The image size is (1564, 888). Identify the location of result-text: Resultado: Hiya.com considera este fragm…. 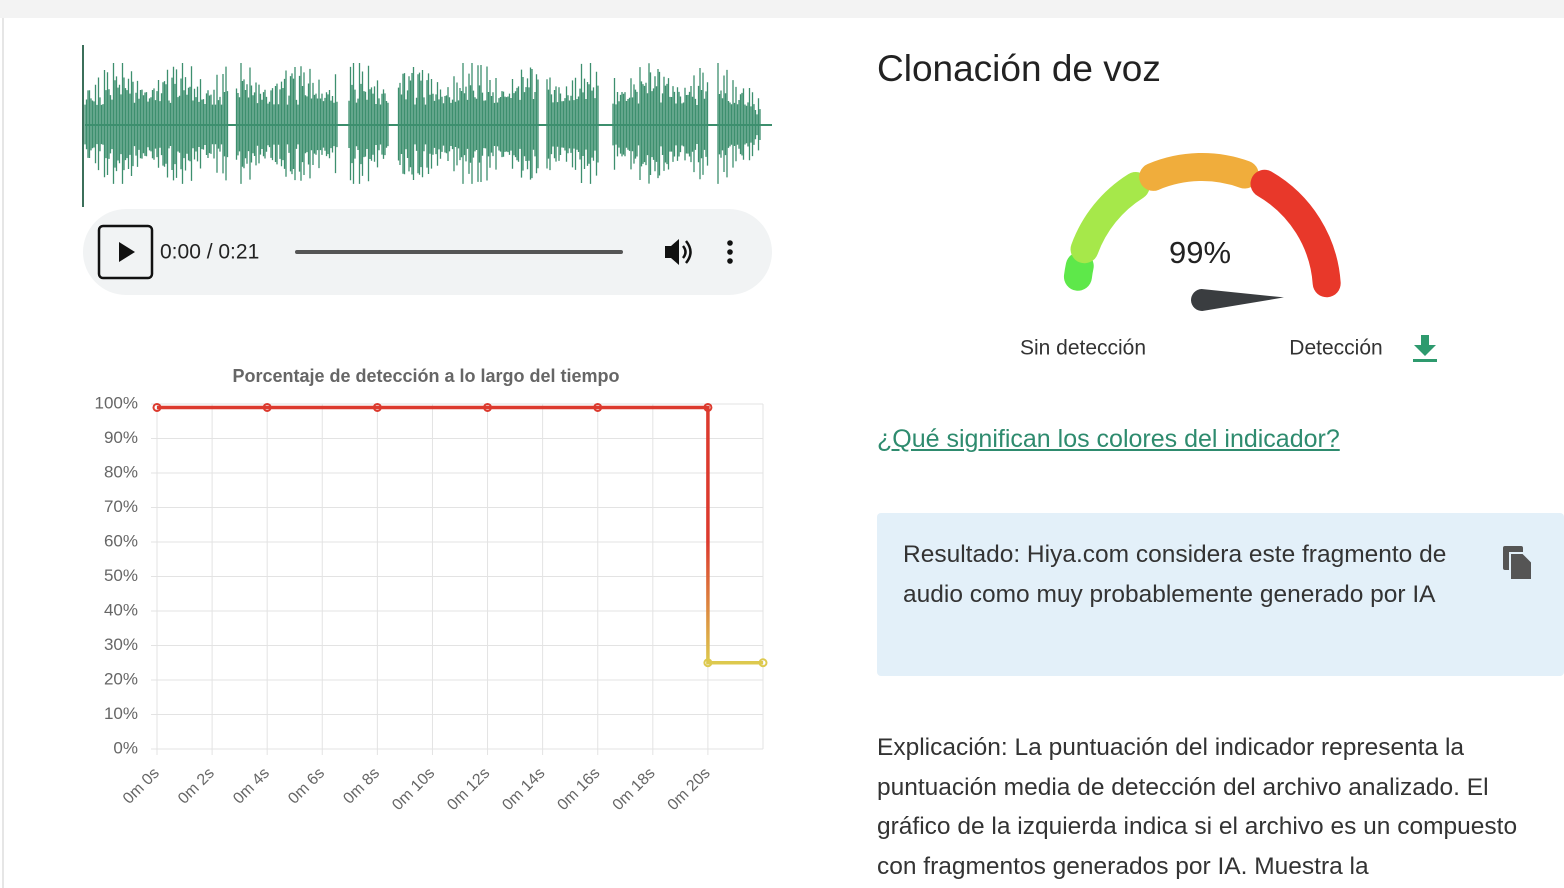
(1175, 574).